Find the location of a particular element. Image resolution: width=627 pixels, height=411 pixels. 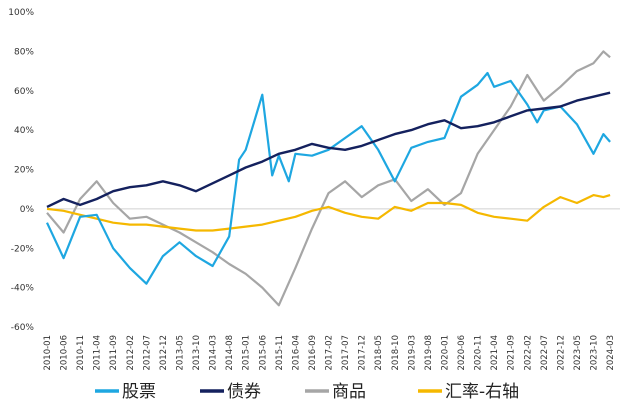

y-tick-label: 40% is located at coordinates (24, 131).